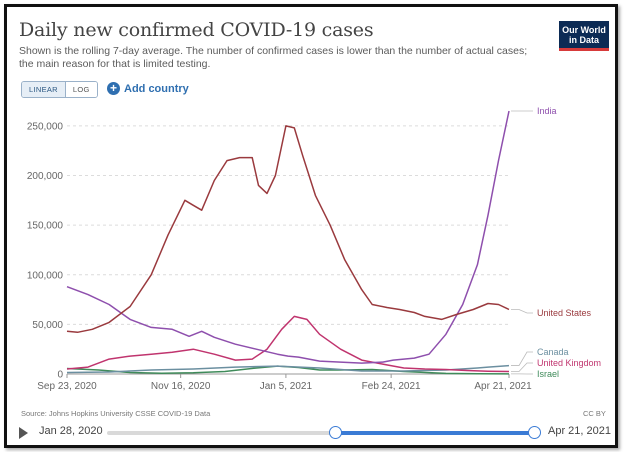 Image resolution: width=624 pixels, height=452 pixels. Describe the element at coordinates (594, 413) in the screenshot. I see `license-link: CC BY` at that location.